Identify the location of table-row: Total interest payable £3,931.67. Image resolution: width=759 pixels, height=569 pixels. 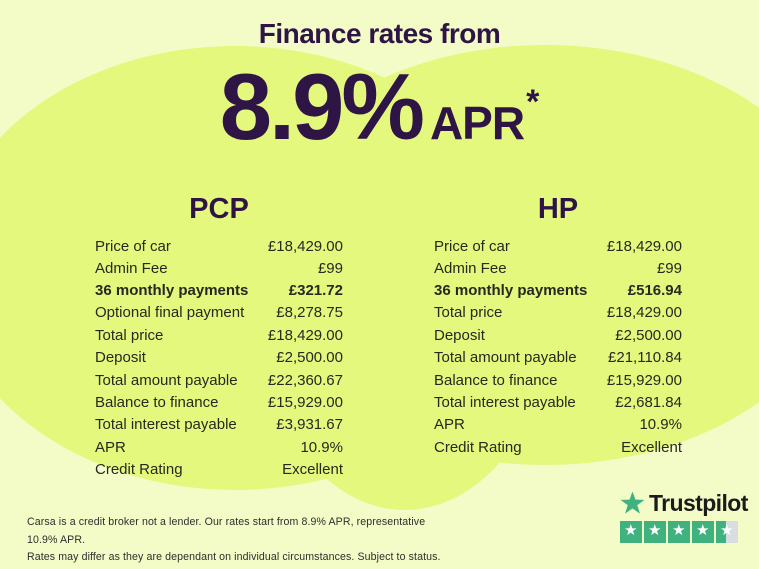
(219, 425).